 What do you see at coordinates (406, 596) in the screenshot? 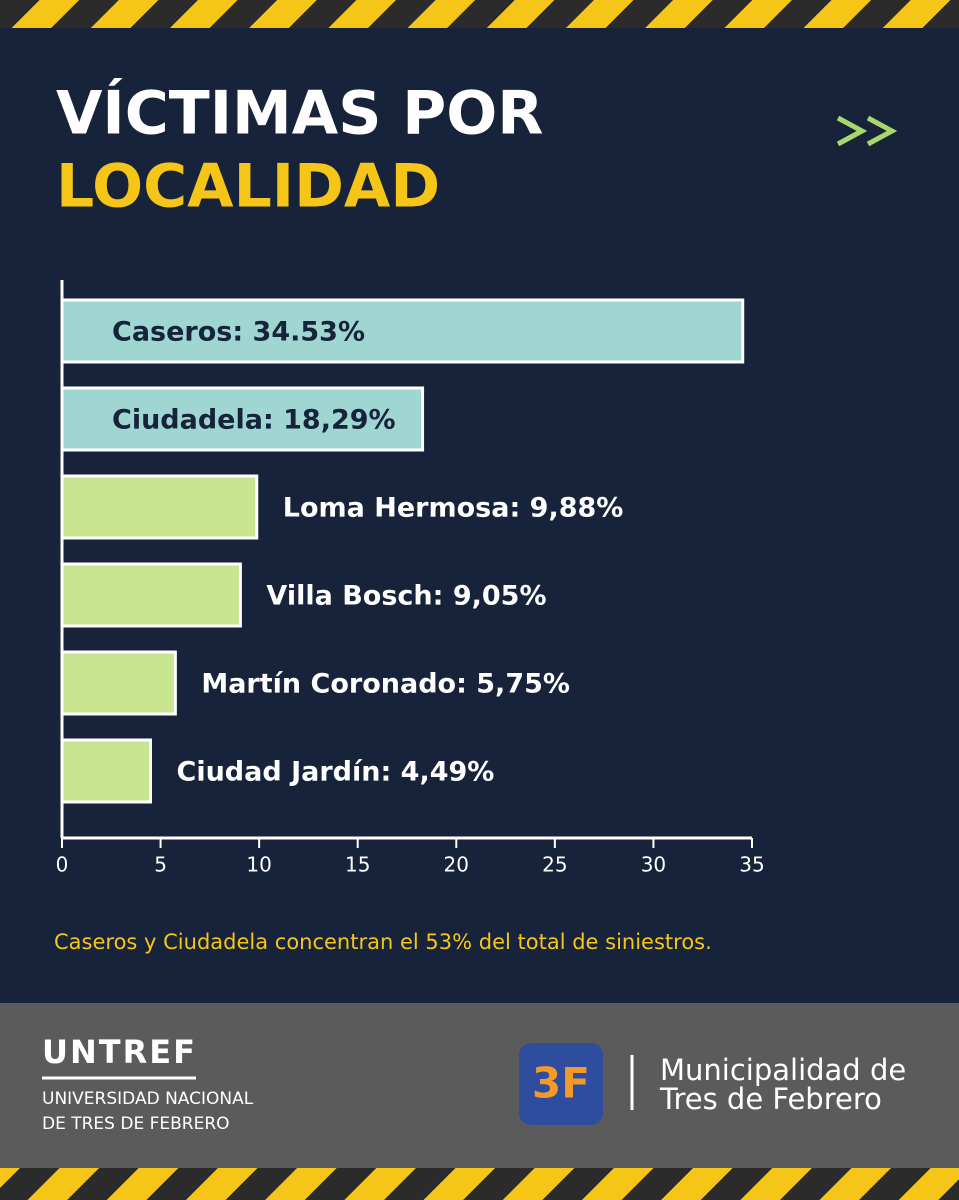
I see `data-label: Villa Bosch: 9,05%` at bounding box center [406, 596].